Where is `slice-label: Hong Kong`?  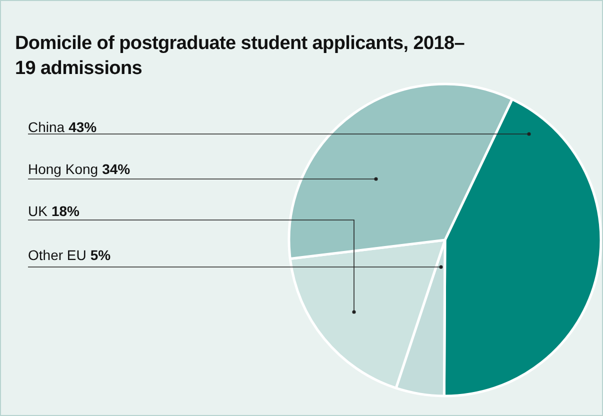 slice-label: Hong Kong is located at coordinates (63, 169).